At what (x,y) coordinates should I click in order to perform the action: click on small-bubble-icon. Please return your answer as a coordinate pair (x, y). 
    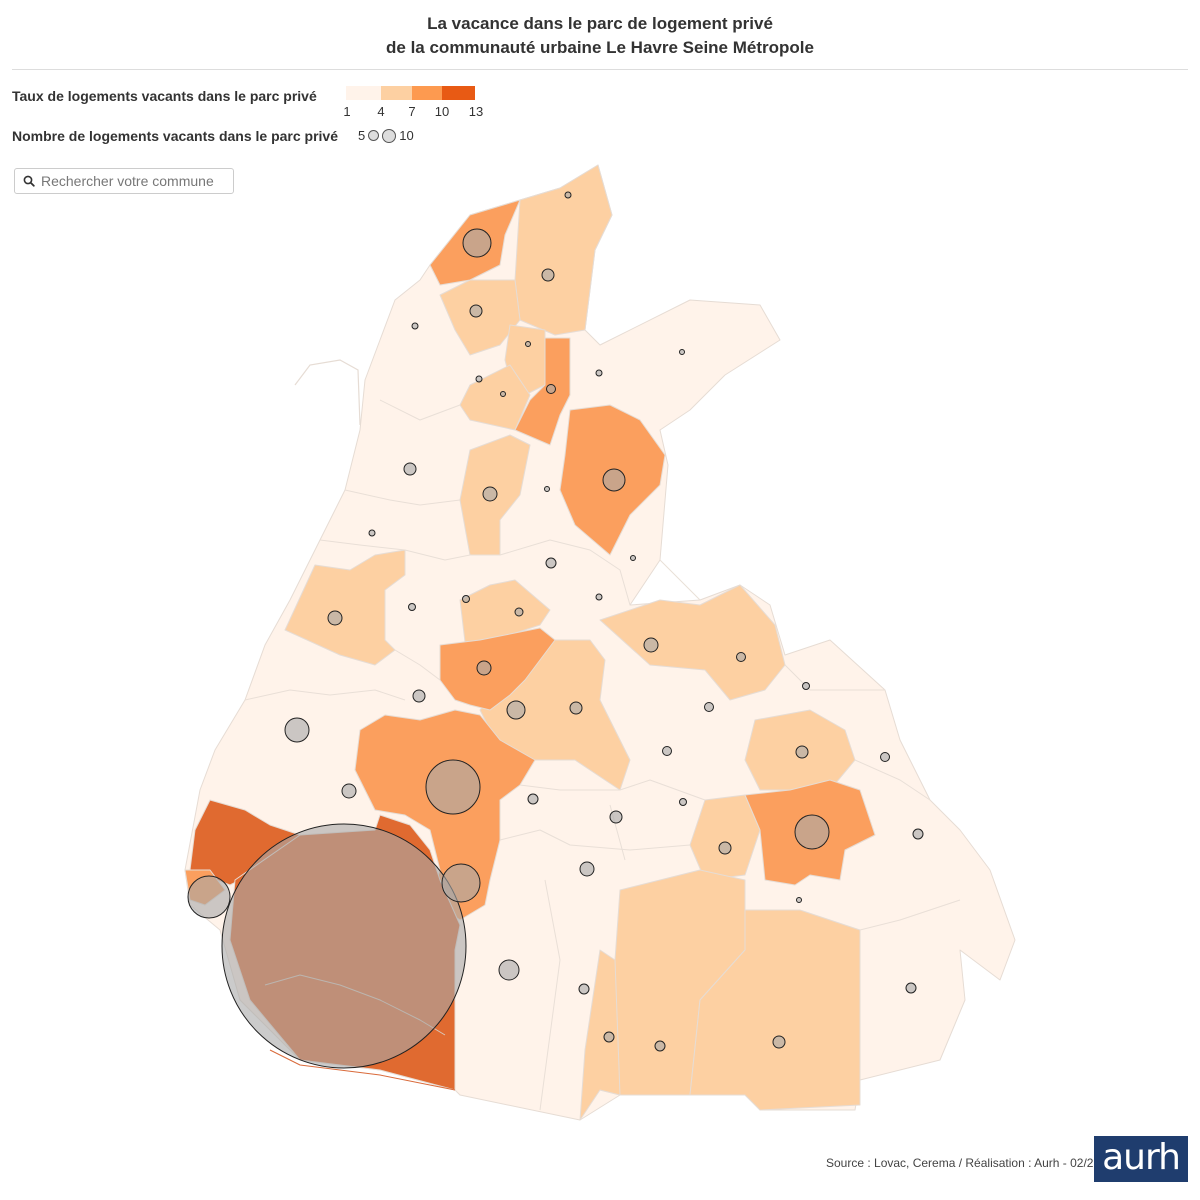
    Looking at the image, I should click on (374, 135).